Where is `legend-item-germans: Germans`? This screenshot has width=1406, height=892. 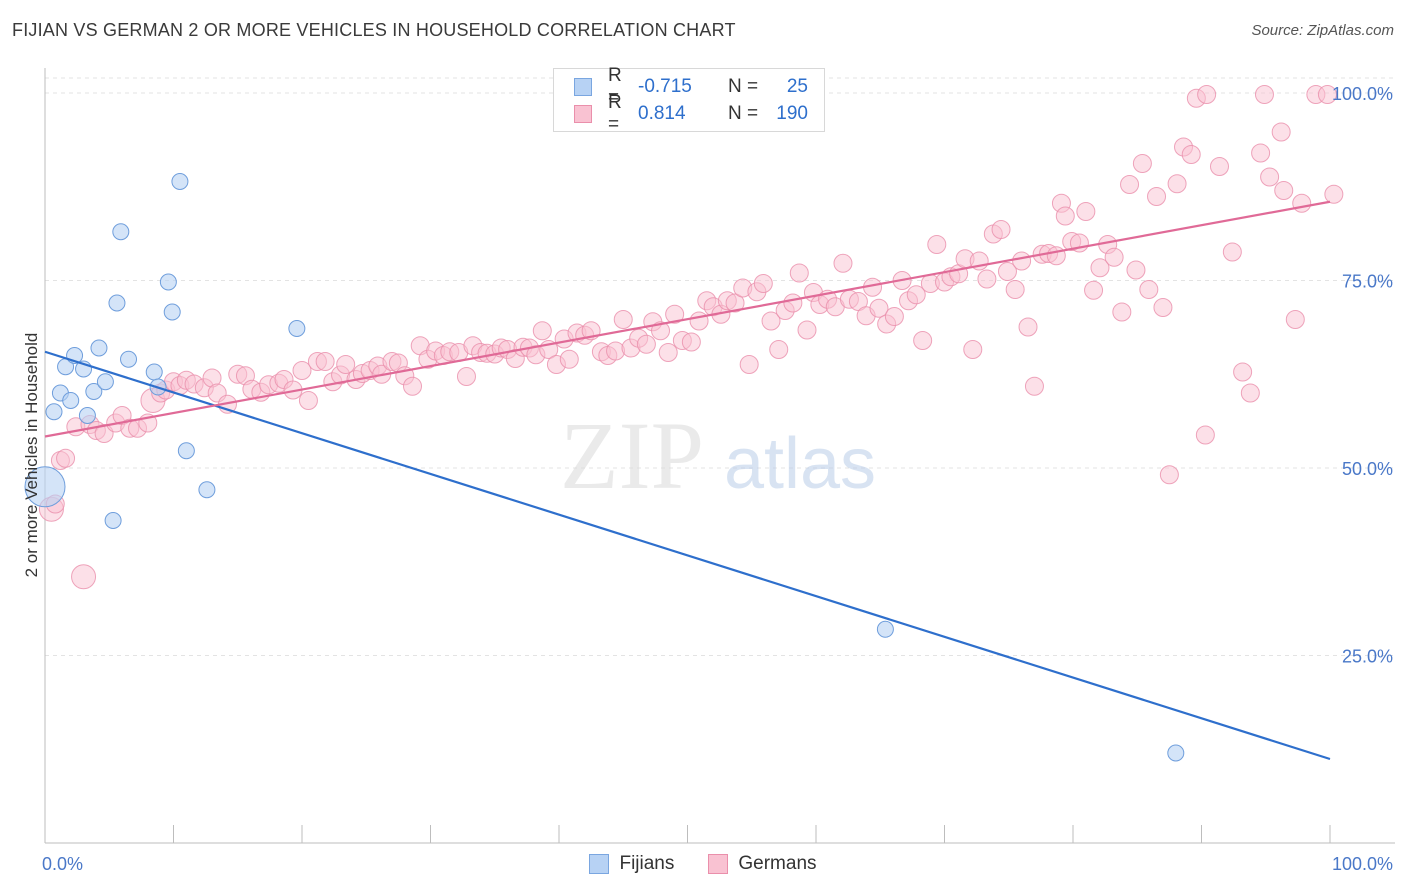 legend-item-germans: Germans is located at coordinates (762, 864).